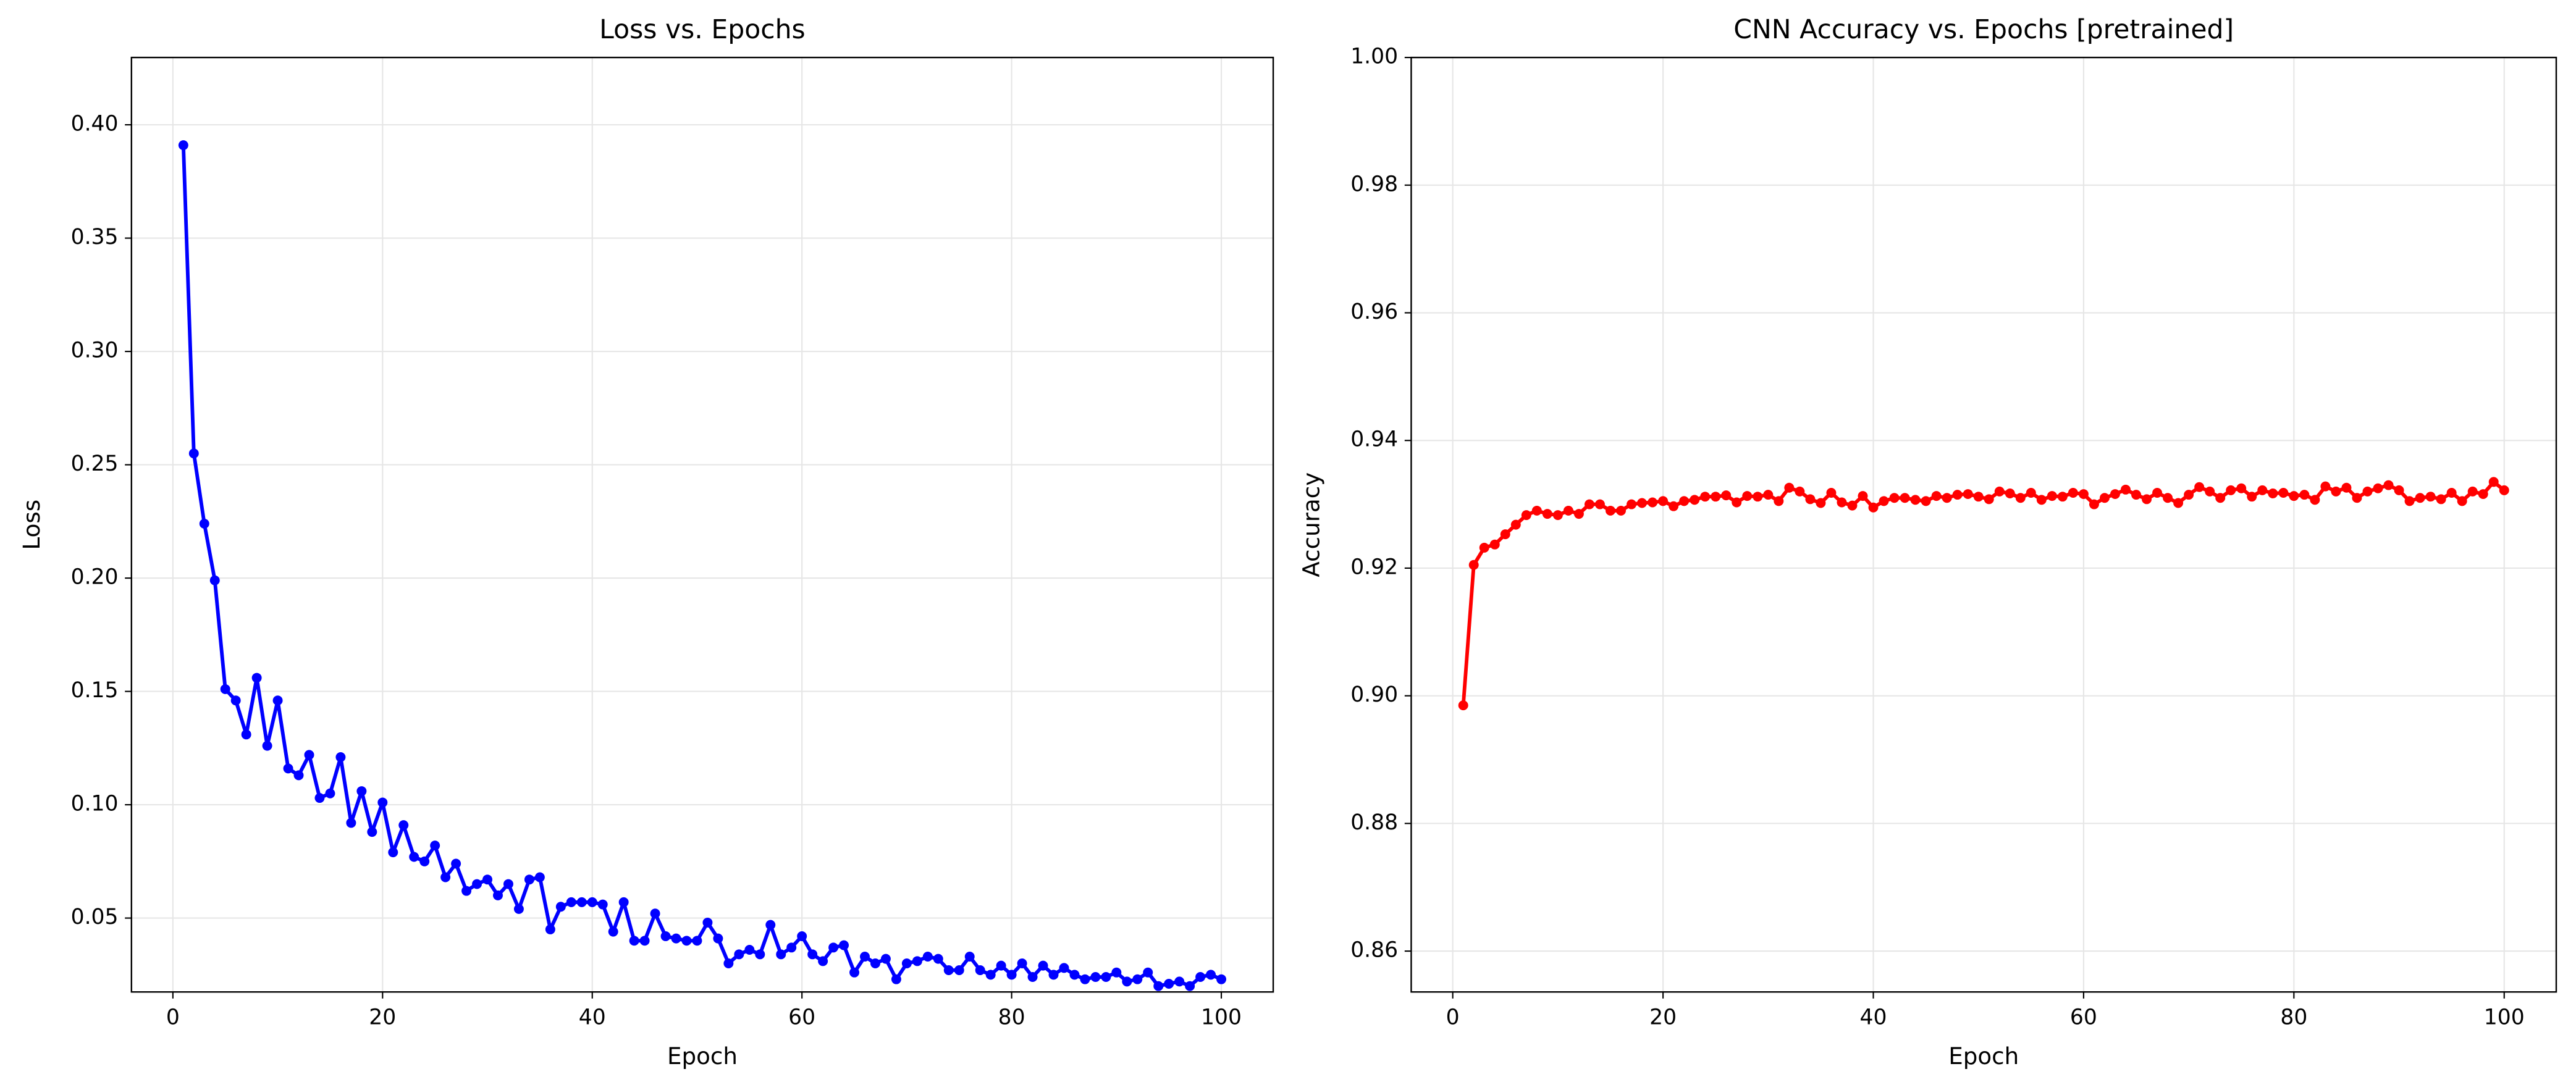 This screenshot has width=2576, height=1090. Describe the element at coordinates (1011, 1017) in the screenshot. I see `x-tick-label: 80` at that location.